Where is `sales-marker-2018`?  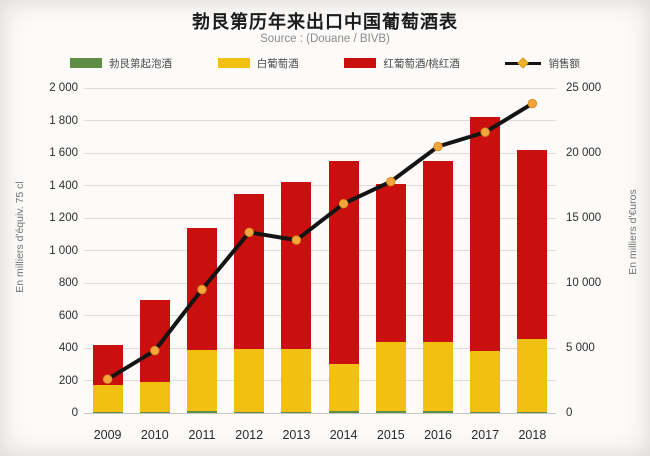 sales-marker-2018 is located at coordinates (532, 103).